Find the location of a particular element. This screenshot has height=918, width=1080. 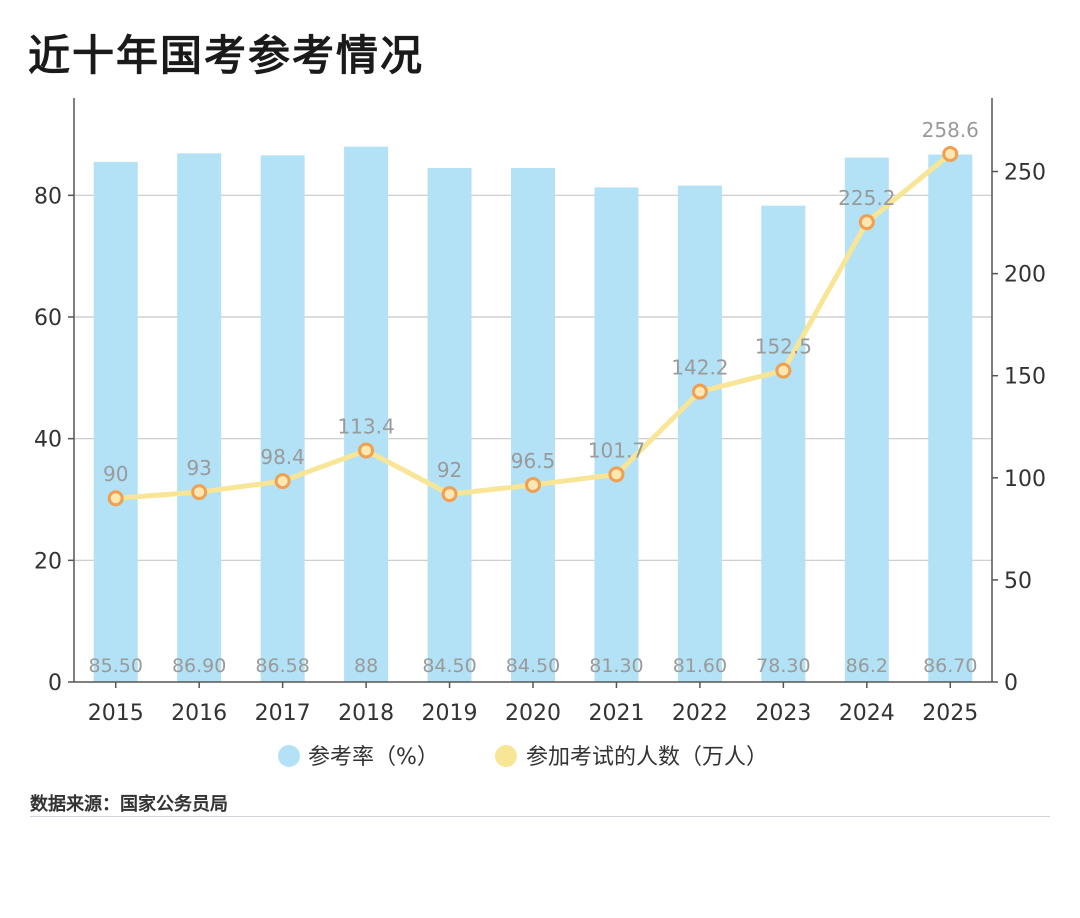

x-tick-label: 2015 is located at coordinates (116, 713).